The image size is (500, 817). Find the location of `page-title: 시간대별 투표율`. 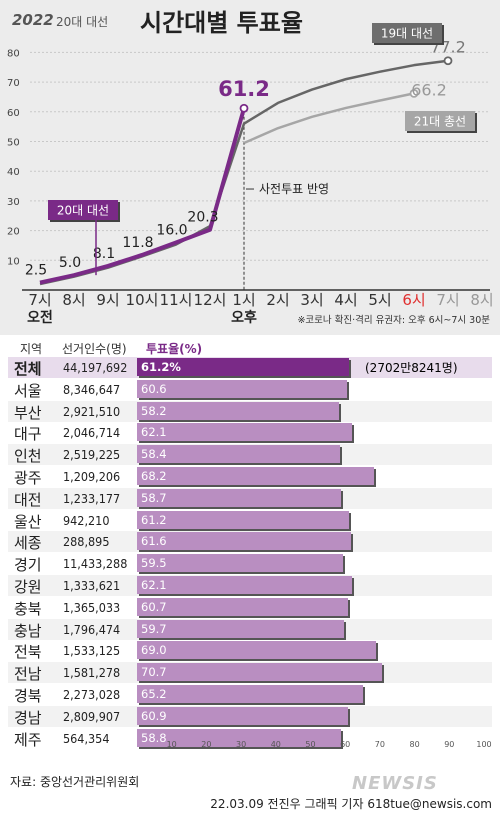

page-title: 시간대별 투표율 is located at coordinates (221, 23).